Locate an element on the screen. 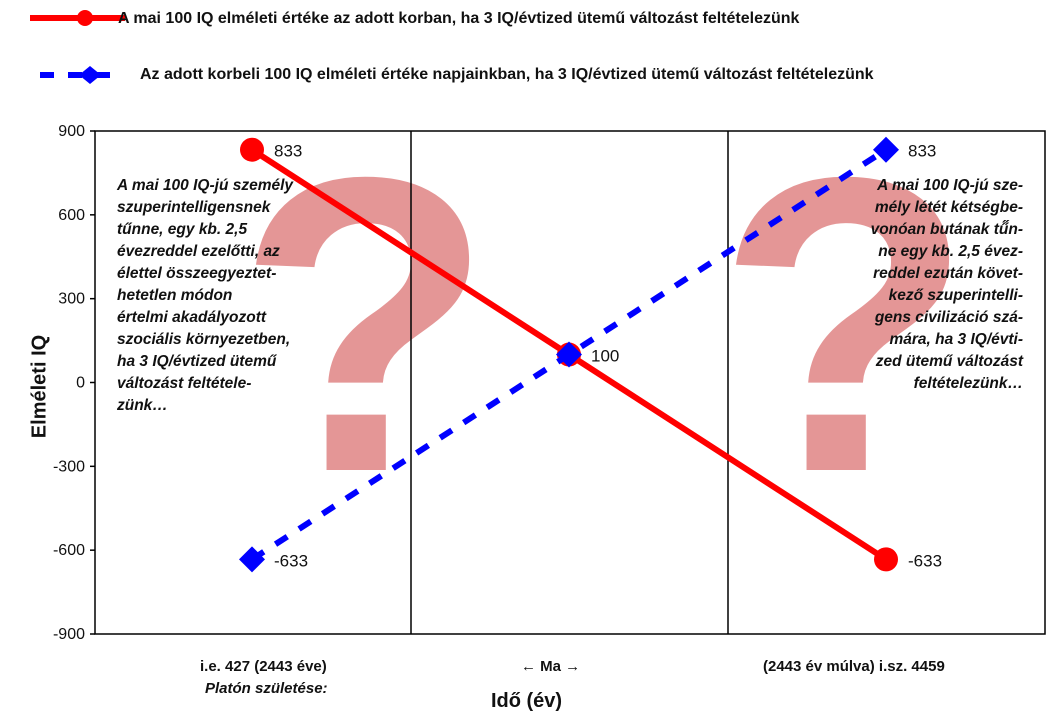 This screenshot has height=725, width=1053. note-right-line: mély létét kétségbe- is located at coordinates (948, 207).